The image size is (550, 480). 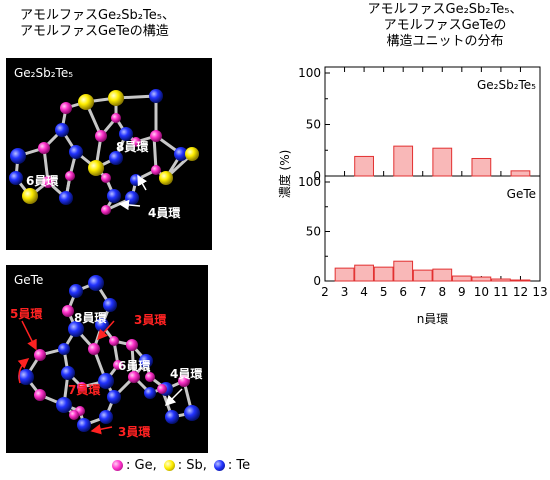 What do you see at coordinates (384, 292) in the screenshot?
I see `x-tick-label: 5` at bounding box center [384, 292].